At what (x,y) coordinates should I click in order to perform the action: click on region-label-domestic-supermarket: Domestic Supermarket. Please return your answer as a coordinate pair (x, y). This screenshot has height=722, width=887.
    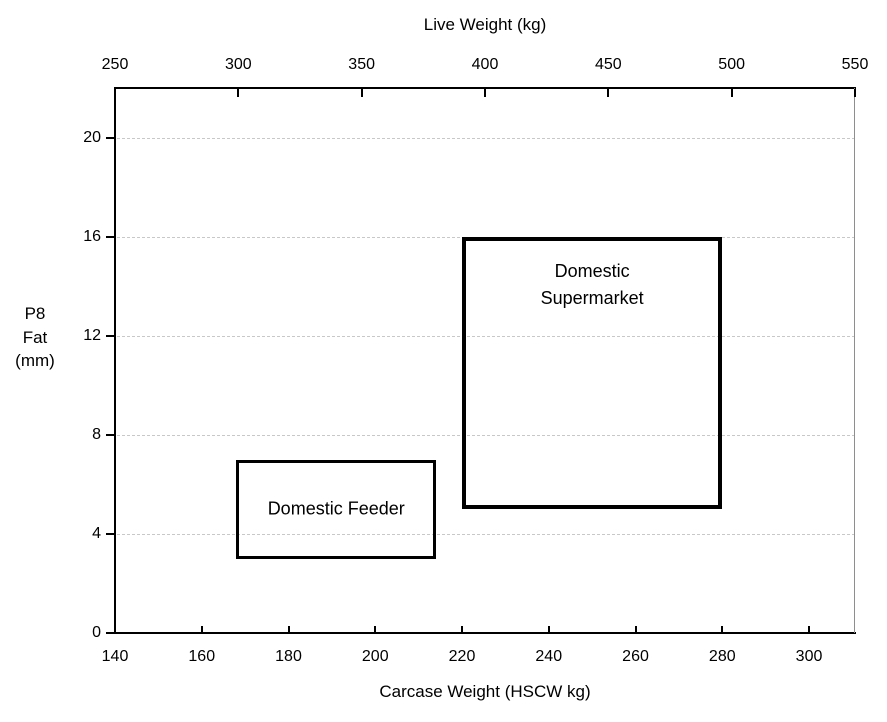
    Looking at the image, I should click on (592, 284).